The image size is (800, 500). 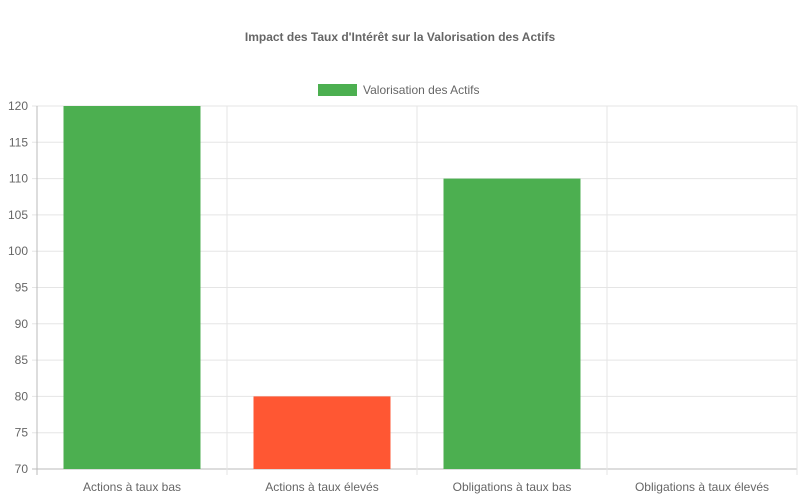 I want to click on y-tick-label: 90, so click(x=22, y=324).